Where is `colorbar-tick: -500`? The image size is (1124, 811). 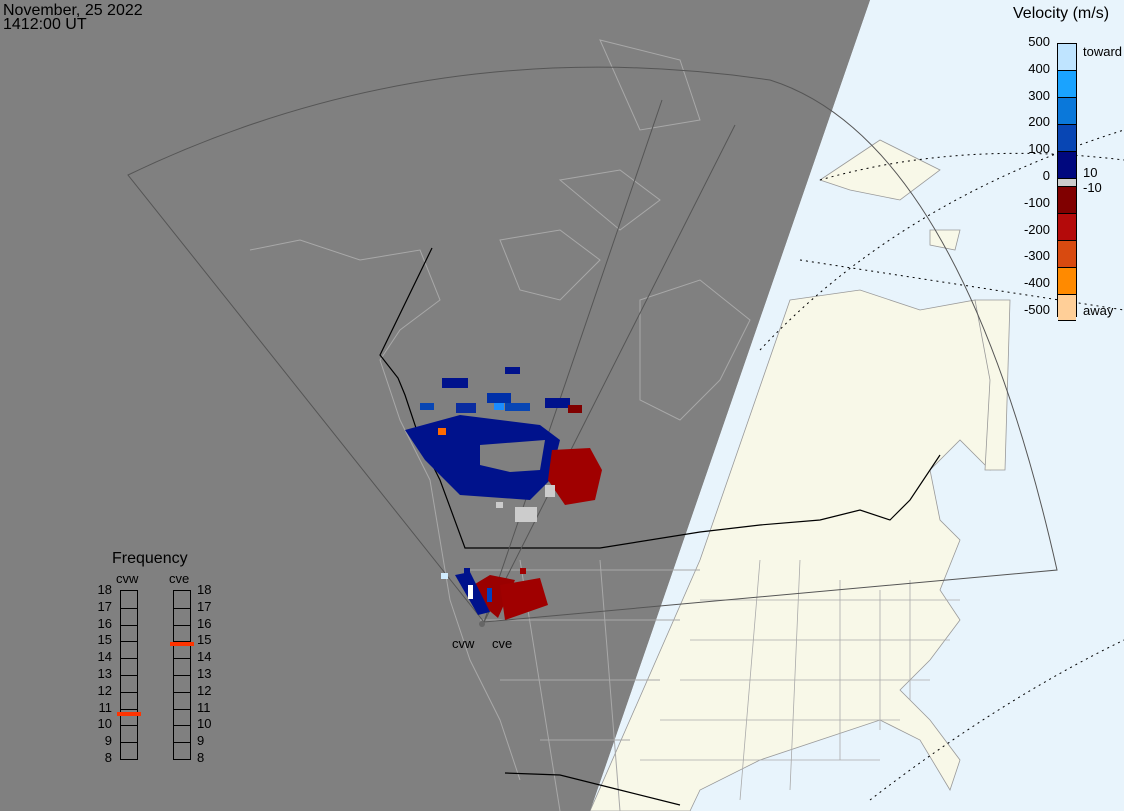 colorbar-tick: -500 is located at coordinates (1036, 309).